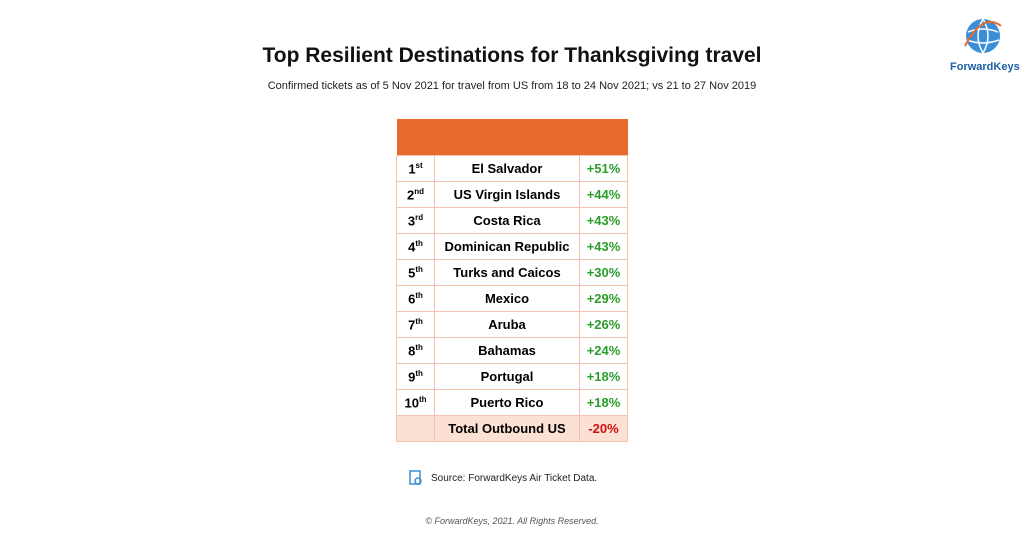 The image size is (1024, 535). What do you see at coordinates (412, 325) in the screenshot?
I see `rank: 7` at bounding box center [412, 325].